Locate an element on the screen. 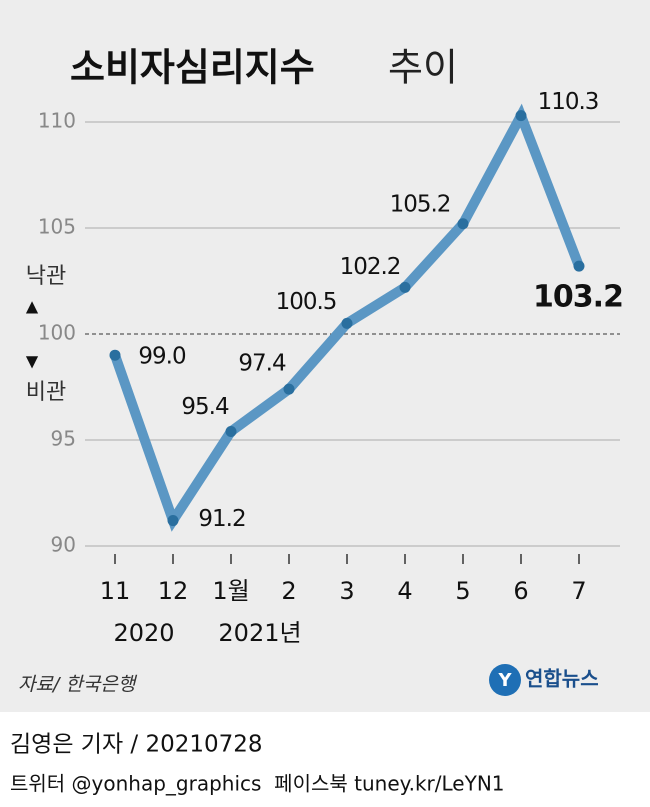 This screenshot has width=650, height=807. up-arrow: ▲ is located at coordinates (32, 306).